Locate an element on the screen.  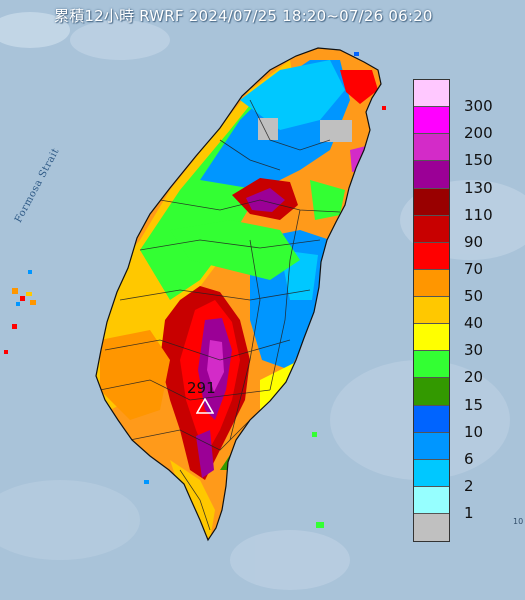
legend-label: 90 is located at coordinates (474, 242).